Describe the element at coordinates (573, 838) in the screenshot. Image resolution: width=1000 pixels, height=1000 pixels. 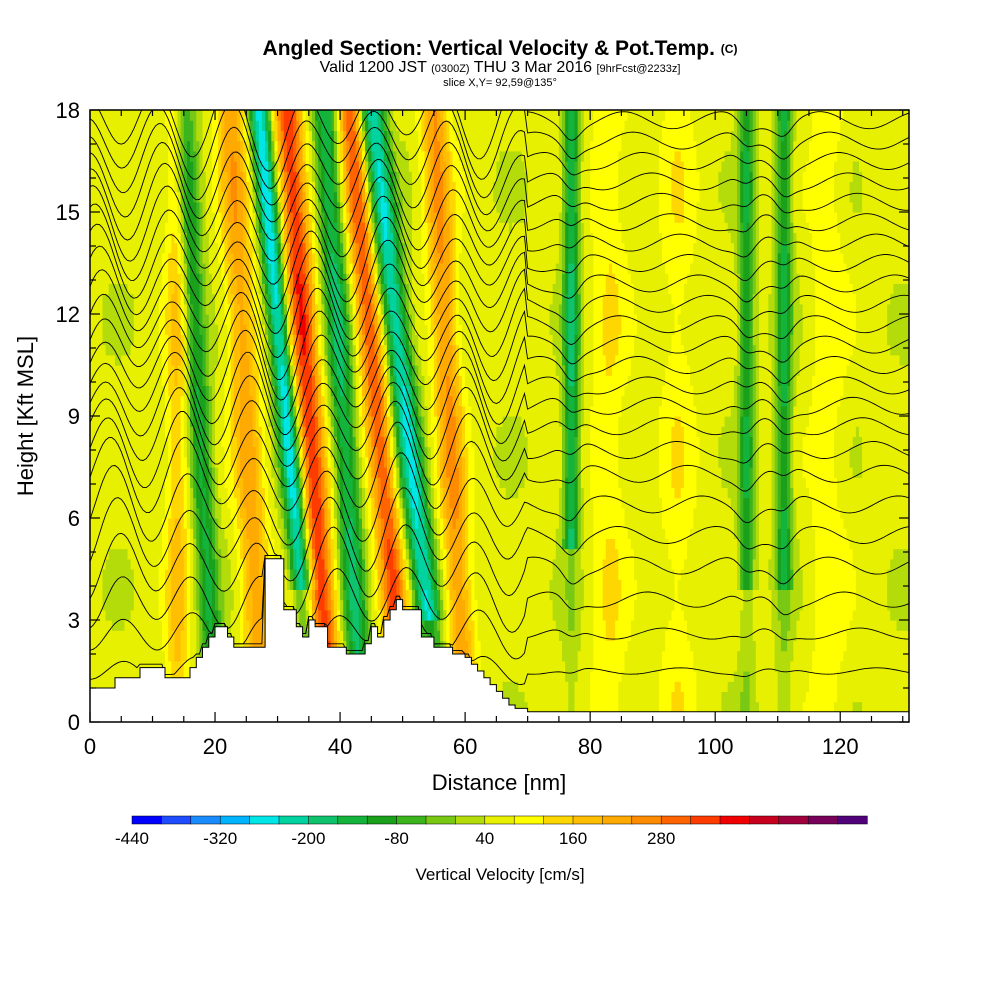
I see `colorbar-tick-label: 160` at that location.